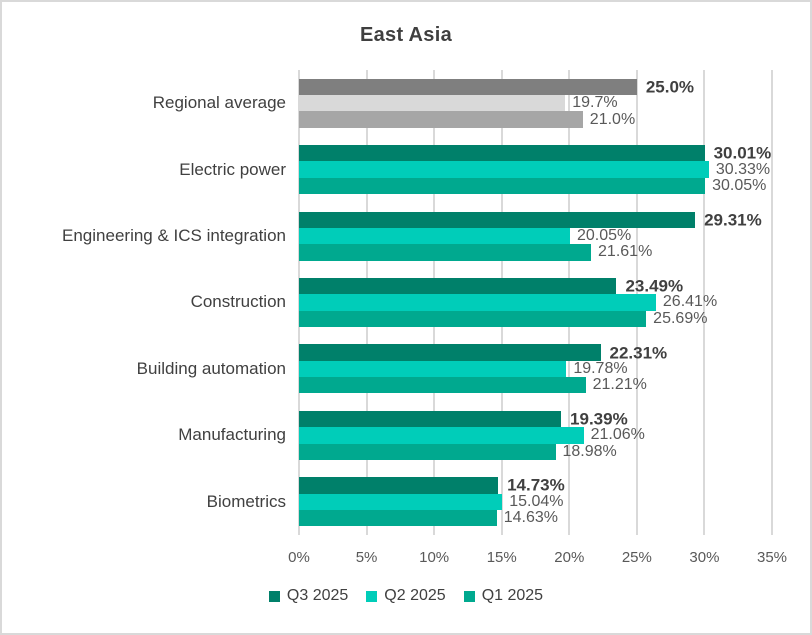 The width and height of the screenshot is (812, 635). What do you see at coordinates (619, 385) in the screenshot?
I see `data-label-q1-2025-building-automation: 21.21%` at bounding box center [619, 385].